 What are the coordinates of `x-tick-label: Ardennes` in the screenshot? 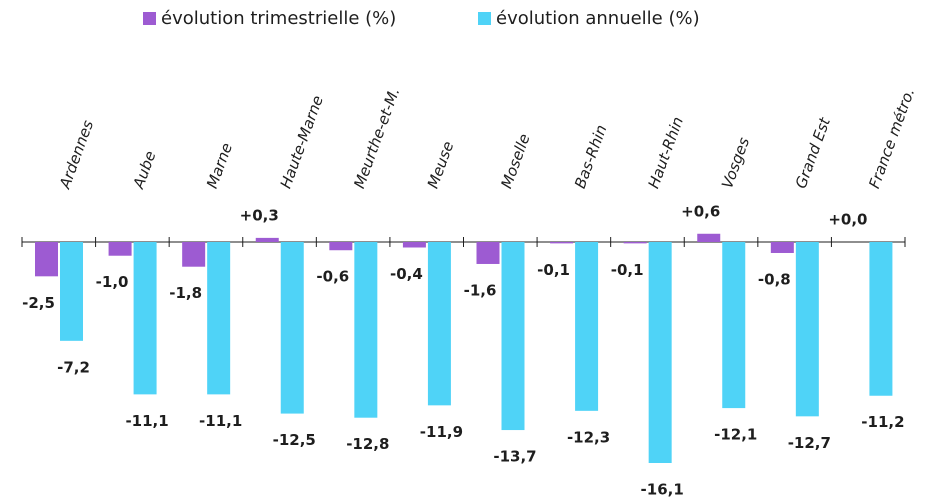 It's located at (77, 155).